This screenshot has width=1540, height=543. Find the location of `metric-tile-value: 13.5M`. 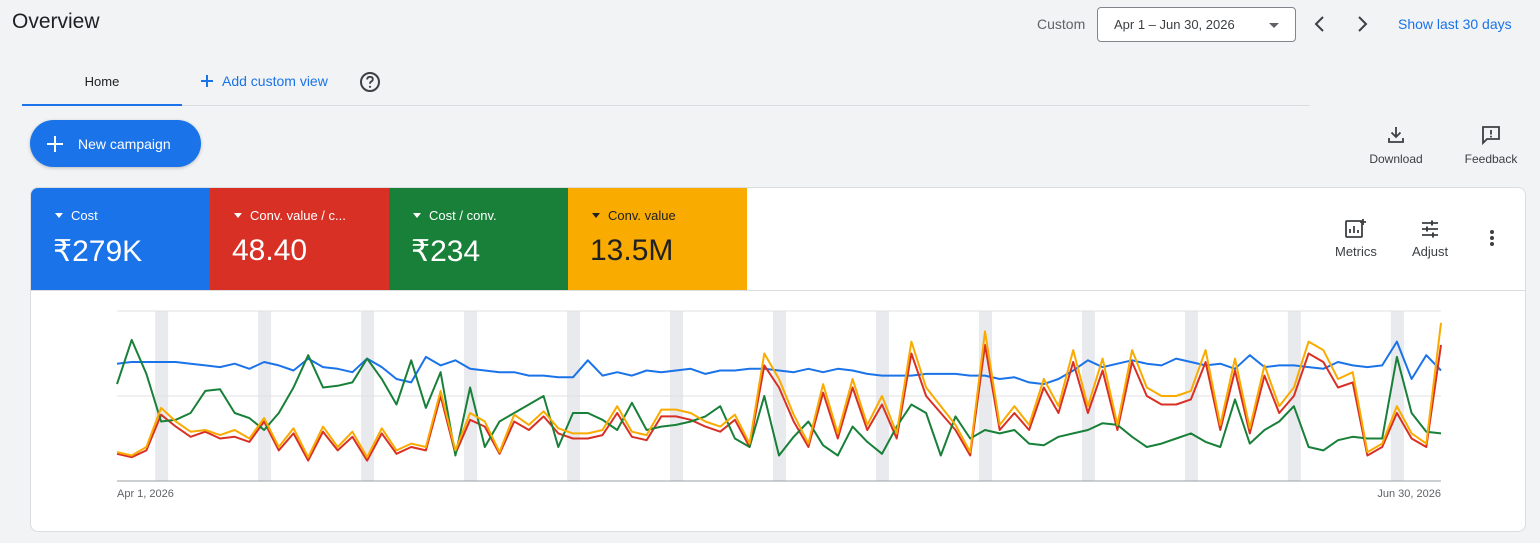

metric-tile-value: 13.5M is located at coordinates (632, 250).